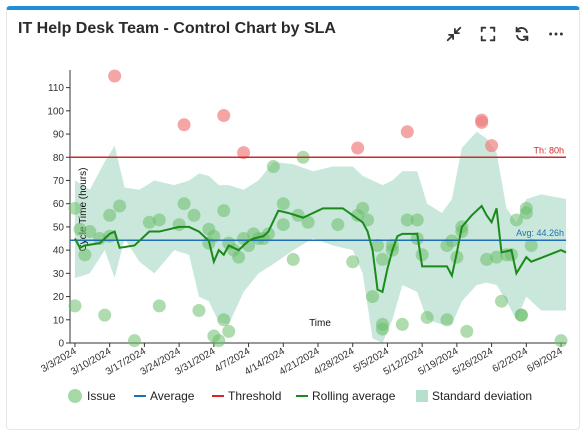 This screenshot has width=588, height=434. I want to click on legend-issue-marker, so click(75, 396).